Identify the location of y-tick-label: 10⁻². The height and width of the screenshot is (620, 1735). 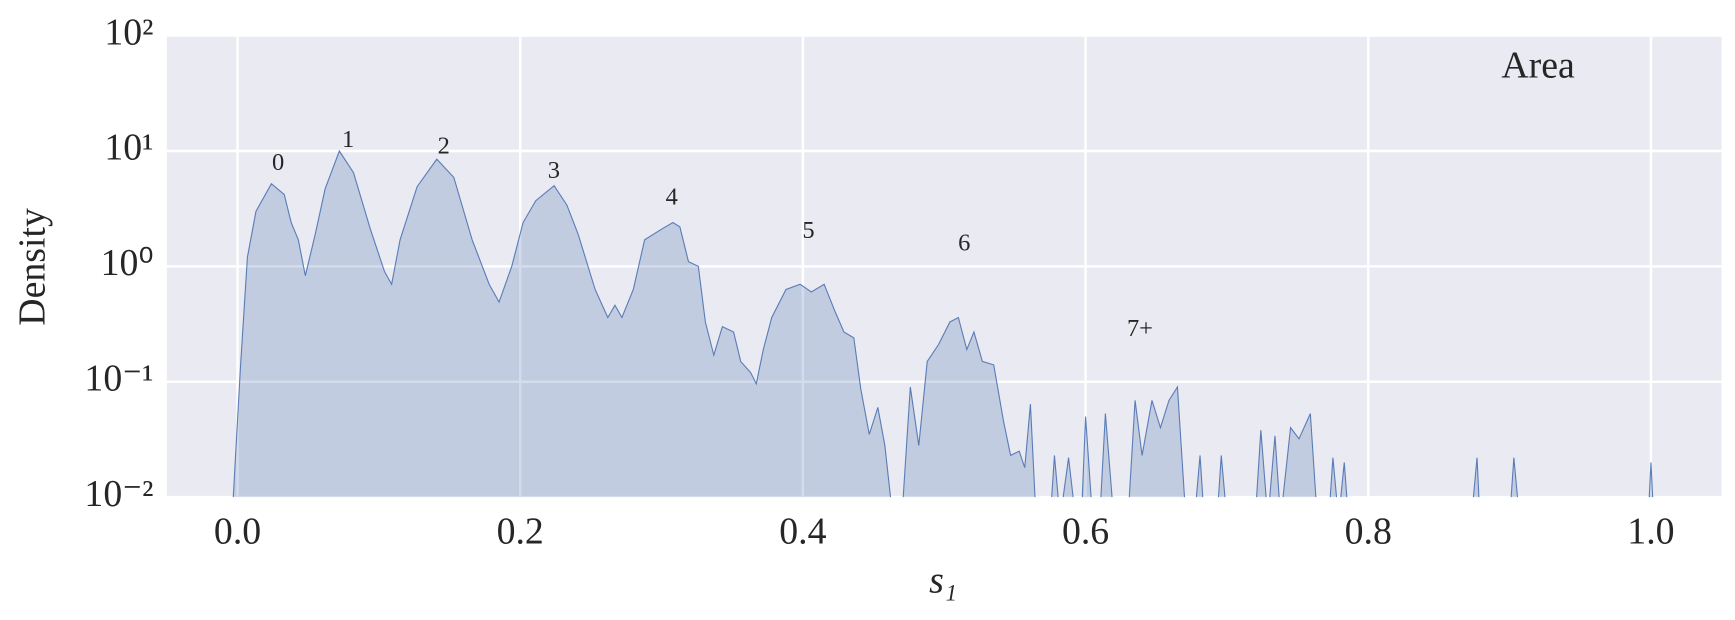
(118, 494).